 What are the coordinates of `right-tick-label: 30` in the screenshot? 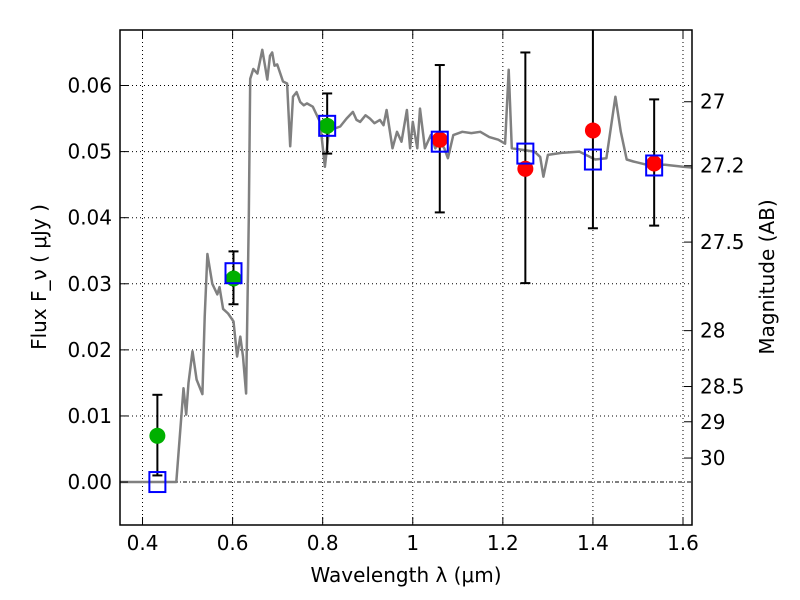 It's located at (712, 458).